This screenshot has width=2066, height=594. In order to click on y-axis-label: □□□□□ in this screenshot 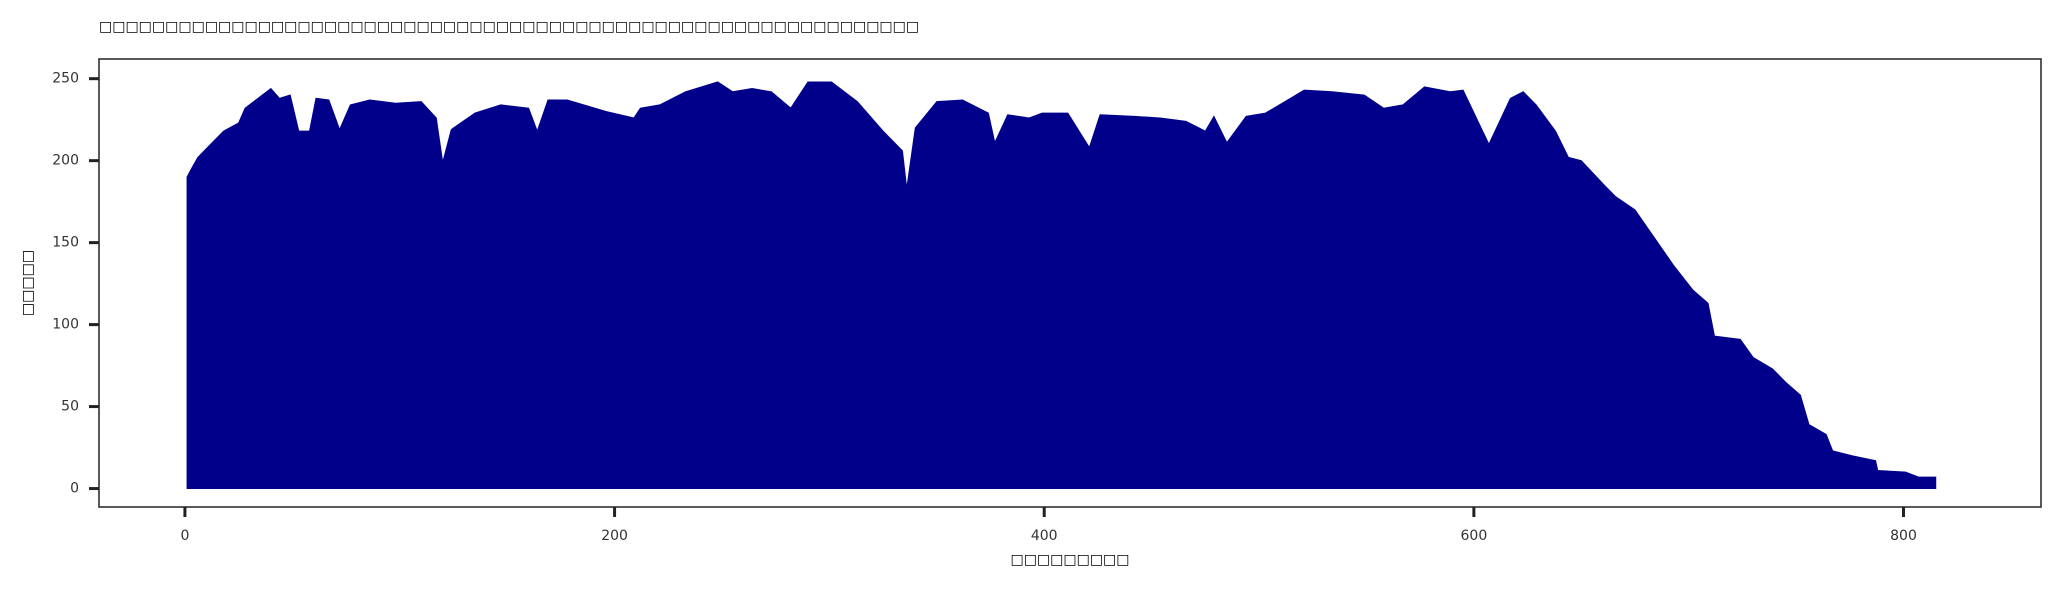, I will do `click(28, 283)`.